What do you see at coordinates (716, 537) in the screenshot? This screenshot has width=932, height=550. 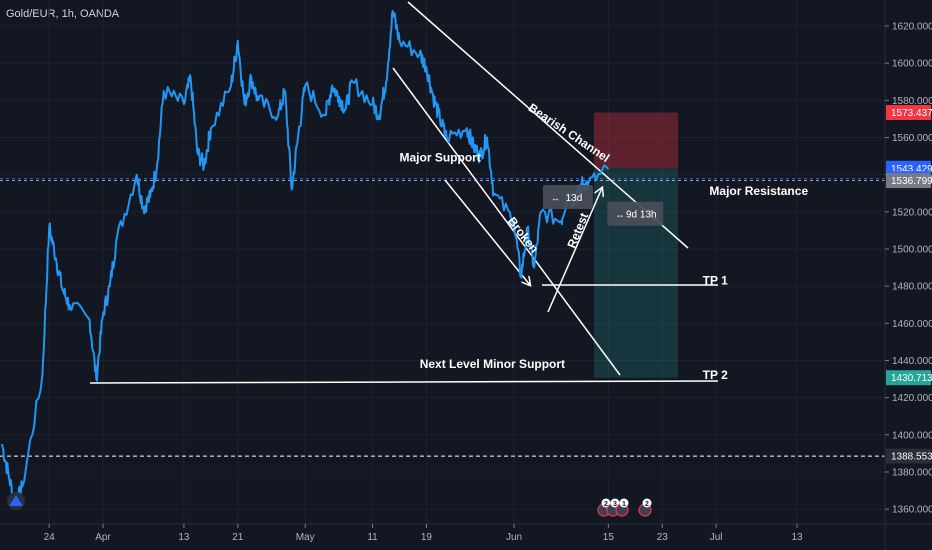 I see `x-tick-label: Jul` at bounding box center [716, 537].